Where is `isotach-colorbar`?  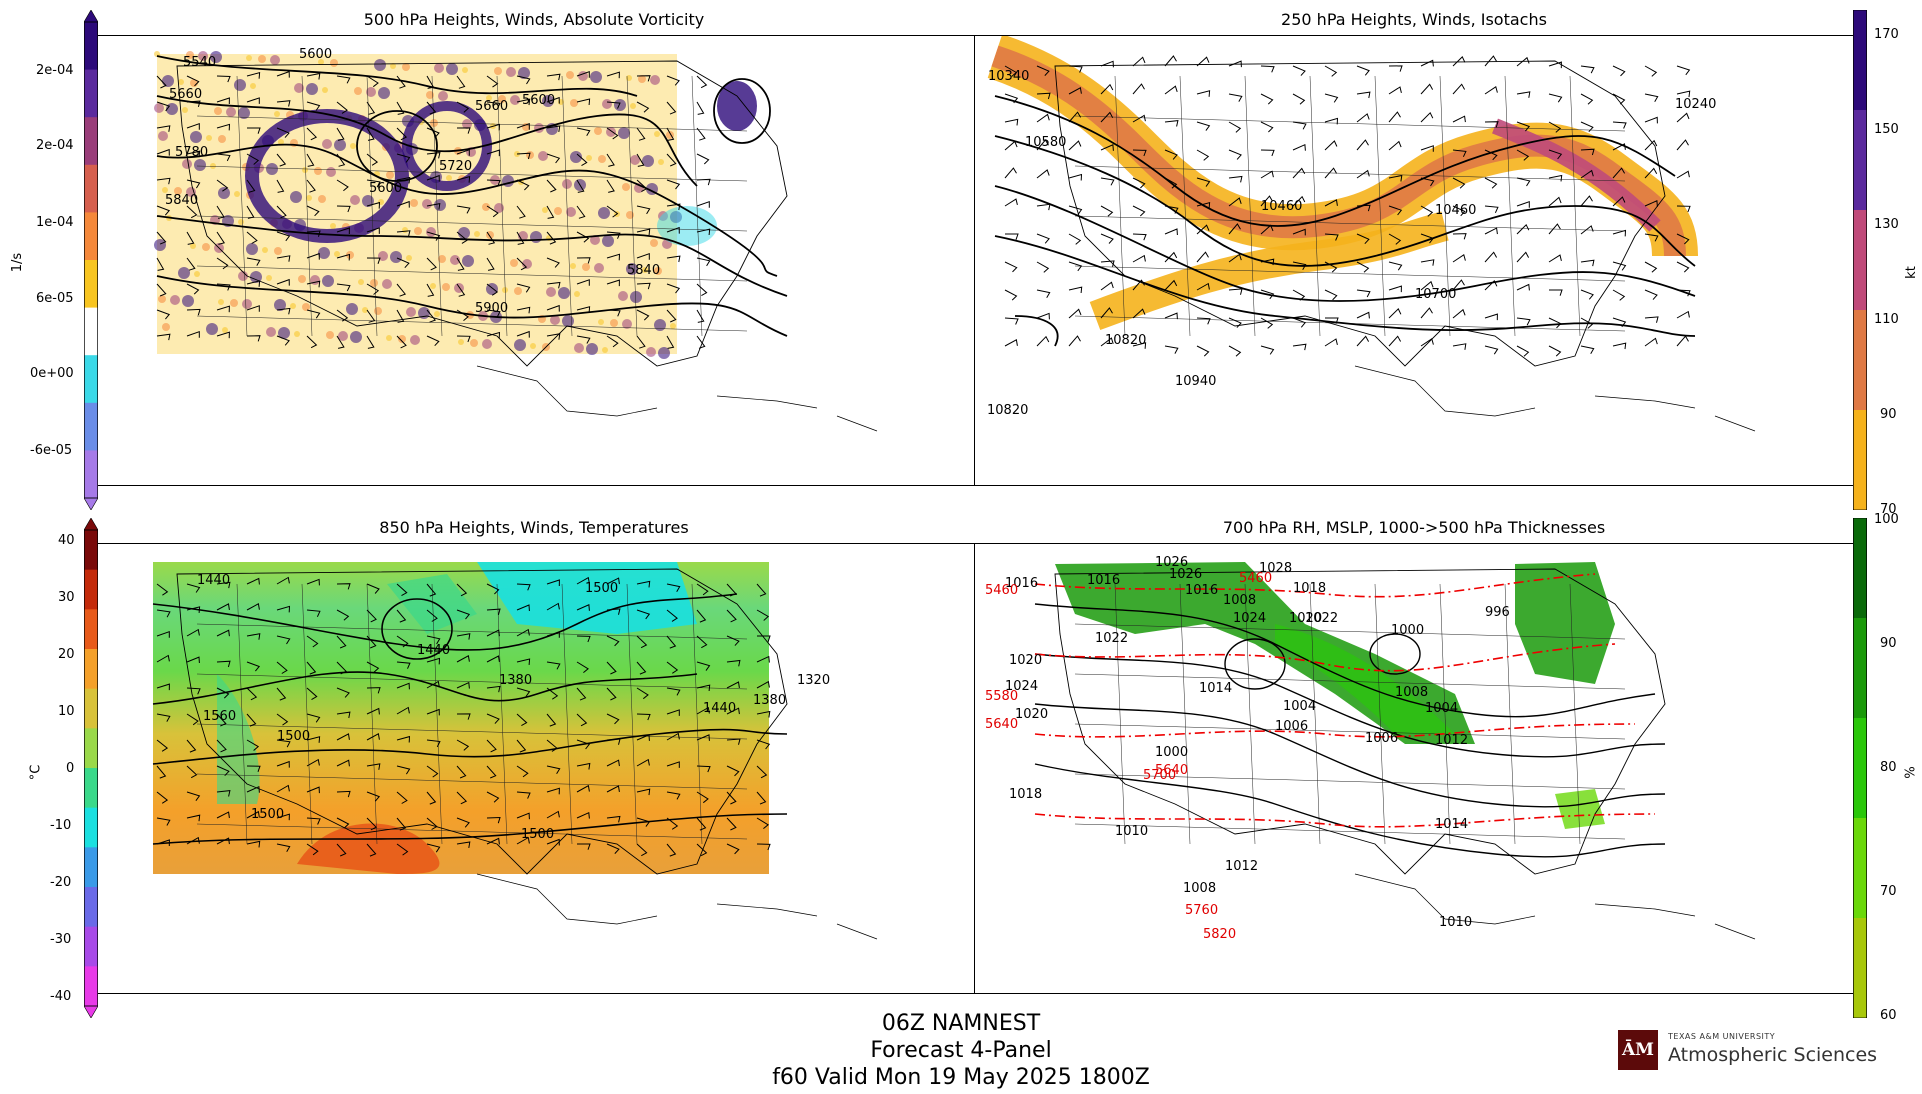
isotach-colorbar is located at coordinates (1860, 260).